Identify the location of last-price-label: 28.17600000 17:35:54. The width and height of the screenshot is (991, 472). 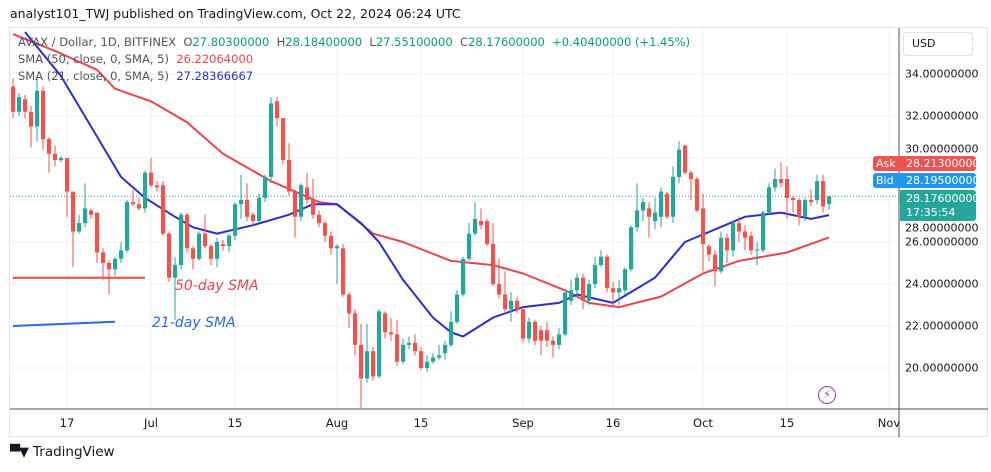
(940, 205).